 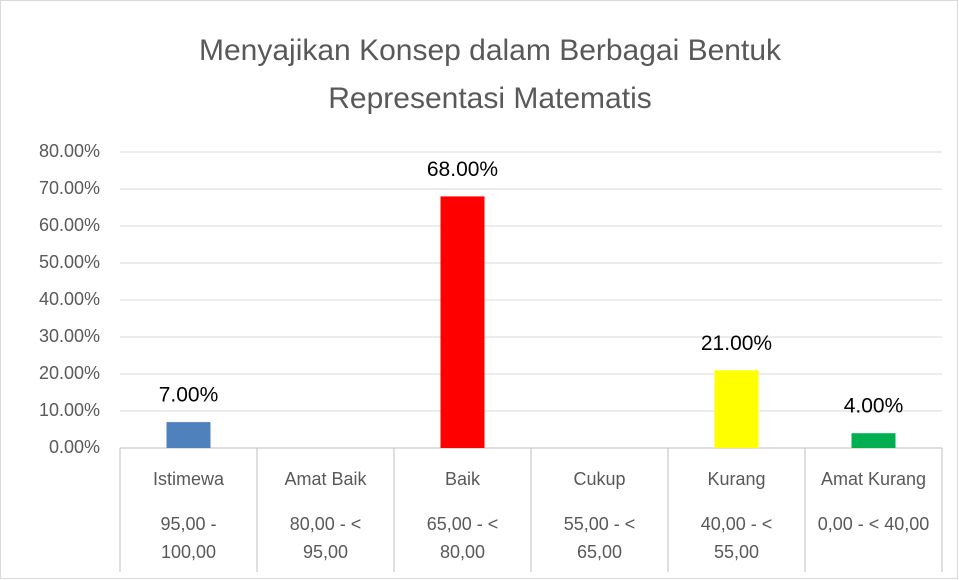 What do you see at coordinates (69, 151) in the screenshot?
I see `y-tick-label: 80.00%` at bounding box center [69, 151].